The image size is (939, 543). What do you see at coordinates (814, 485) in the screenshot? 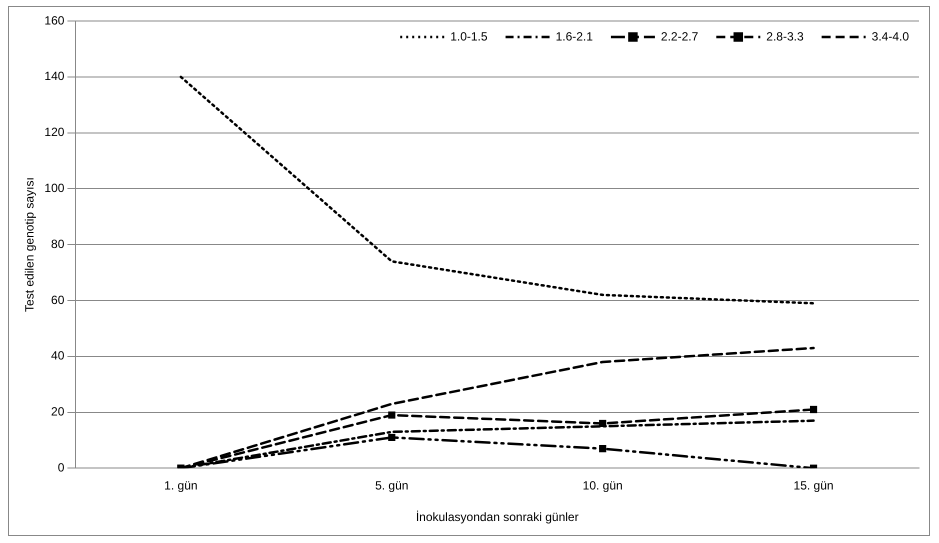
I see `x-tick-label: 15. gün` at bounding box center [814, 485].